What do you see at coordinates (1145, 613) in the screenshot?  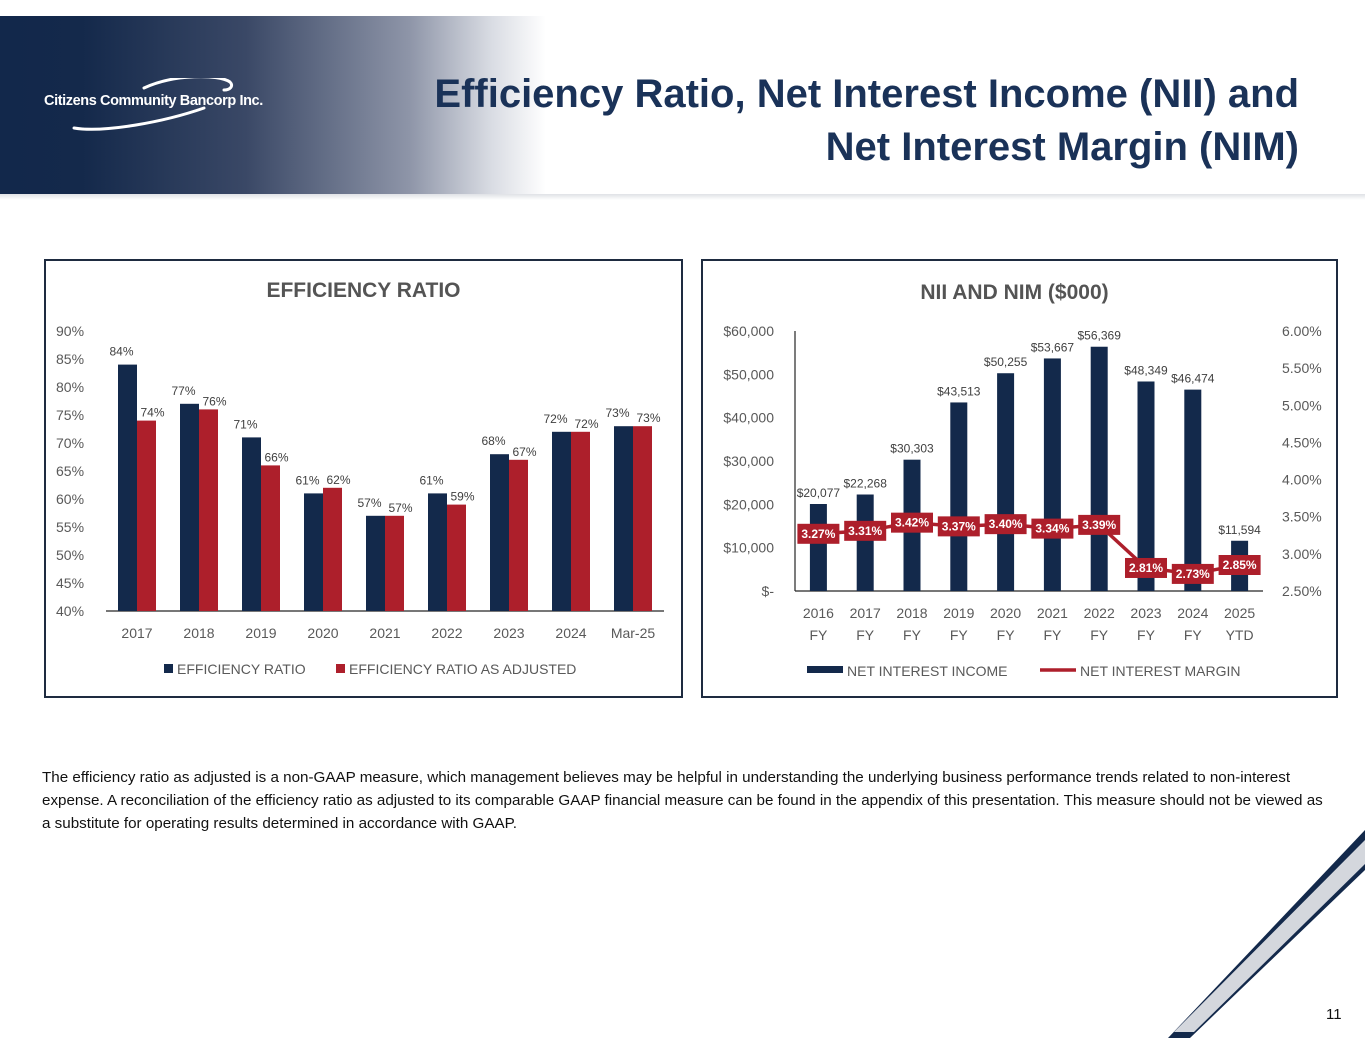 I see `x-tick-label: 2023` at bounding box center [1145, 613].